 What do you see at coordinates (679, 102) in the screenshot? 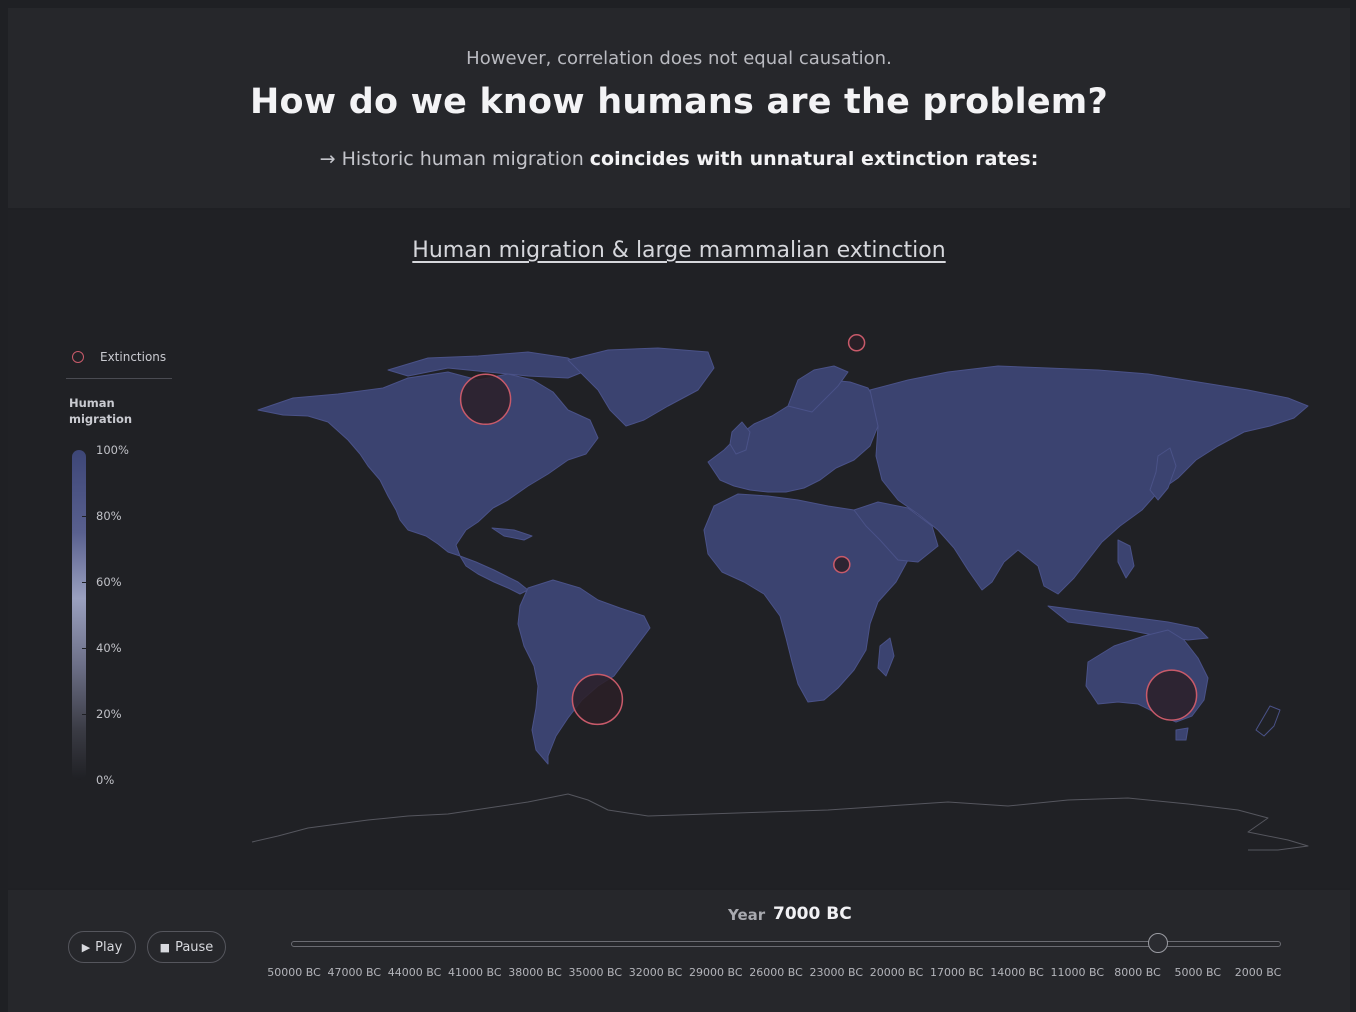
I see `page-headline: How do we know humans are the problem?` at bounding box center [679, 102].